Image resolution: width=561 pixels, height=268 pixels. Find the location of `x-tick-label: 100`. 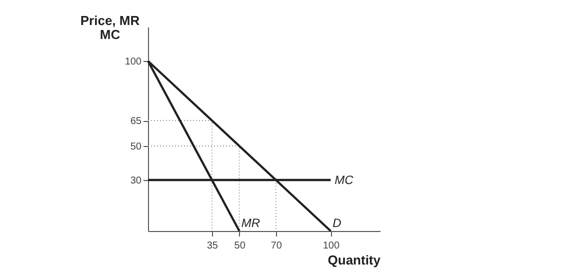

x-tick-label: 100 is located at coordinates (331, 246).